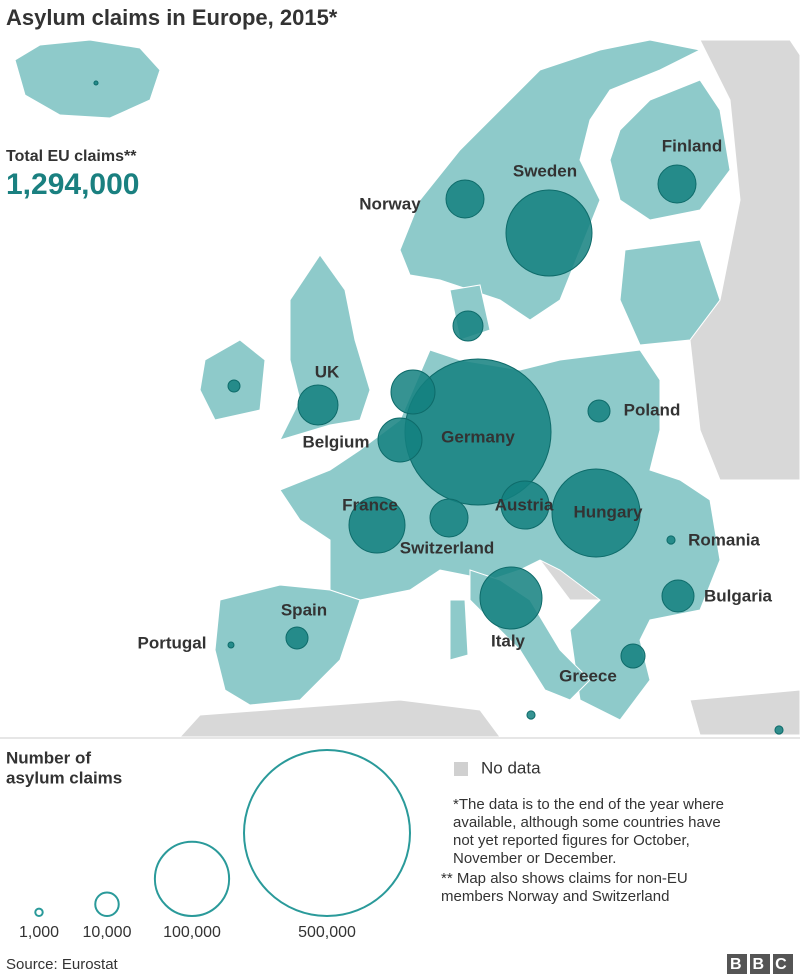 The image size is (800, 979). Describe the element at coordinates (609, 511) in the screenshot. I see `country-label: Hungary` at that location.